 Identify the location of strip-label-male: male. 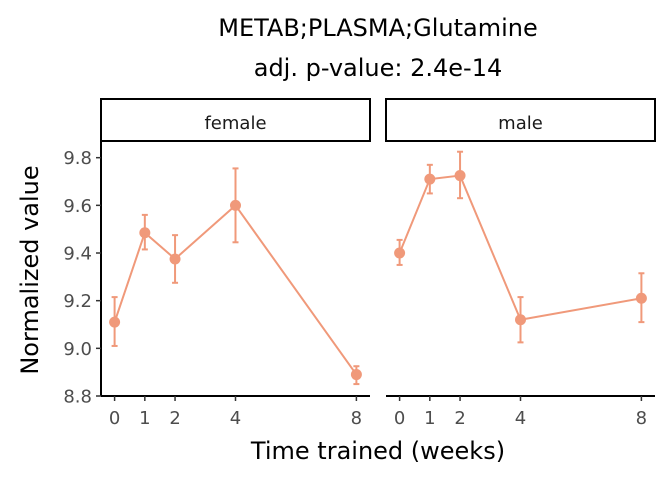
(520, 123).